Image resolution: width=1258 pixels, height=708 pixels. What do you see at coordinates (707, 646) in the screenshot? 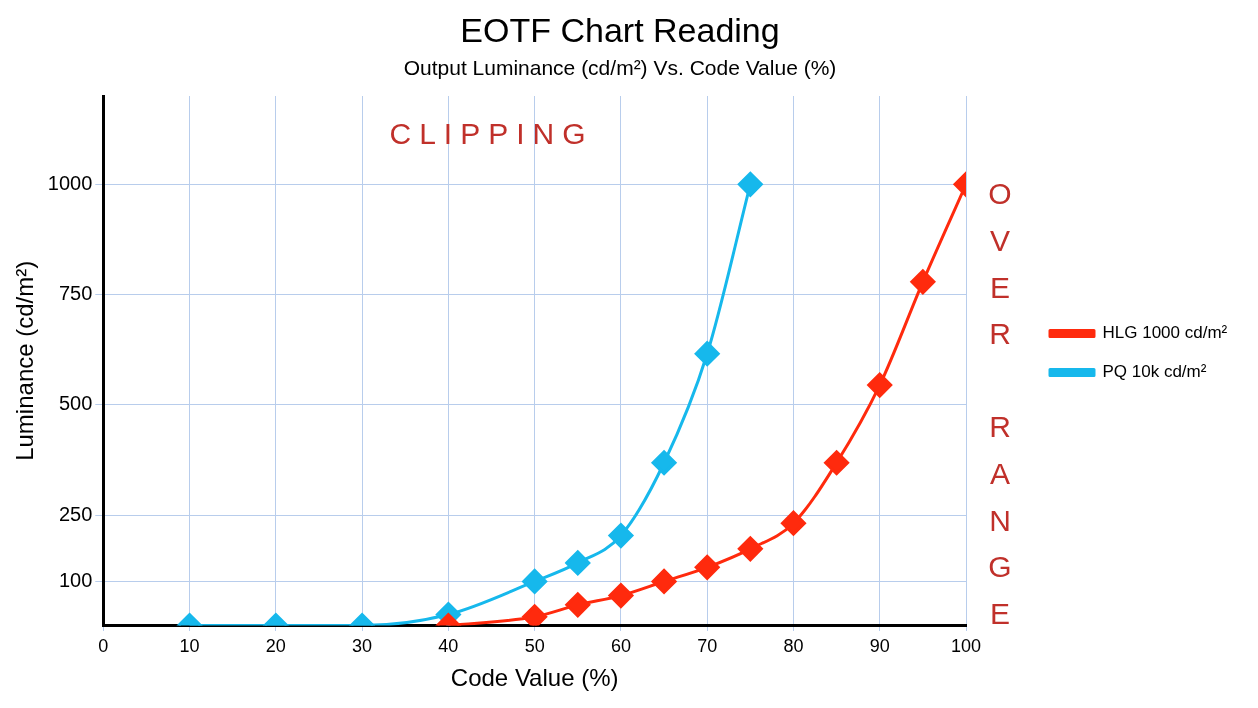
I see `x-tick-label: 70` at bounding box center [707, 646].